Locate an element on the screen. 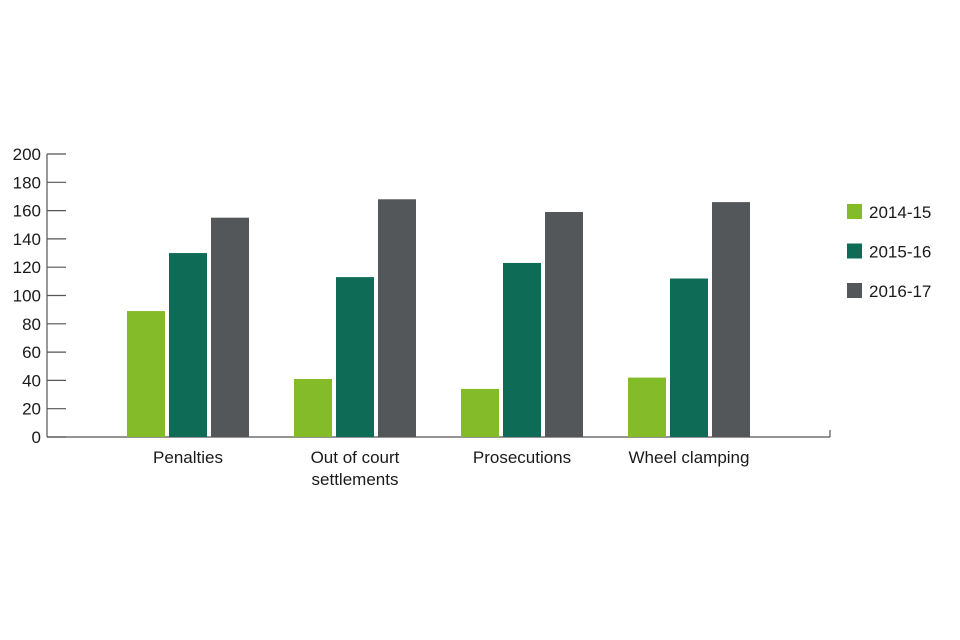  y-axis: 0 20 40 60 80 100 120 140 160 180 200 is located at coordinates (39, 296).